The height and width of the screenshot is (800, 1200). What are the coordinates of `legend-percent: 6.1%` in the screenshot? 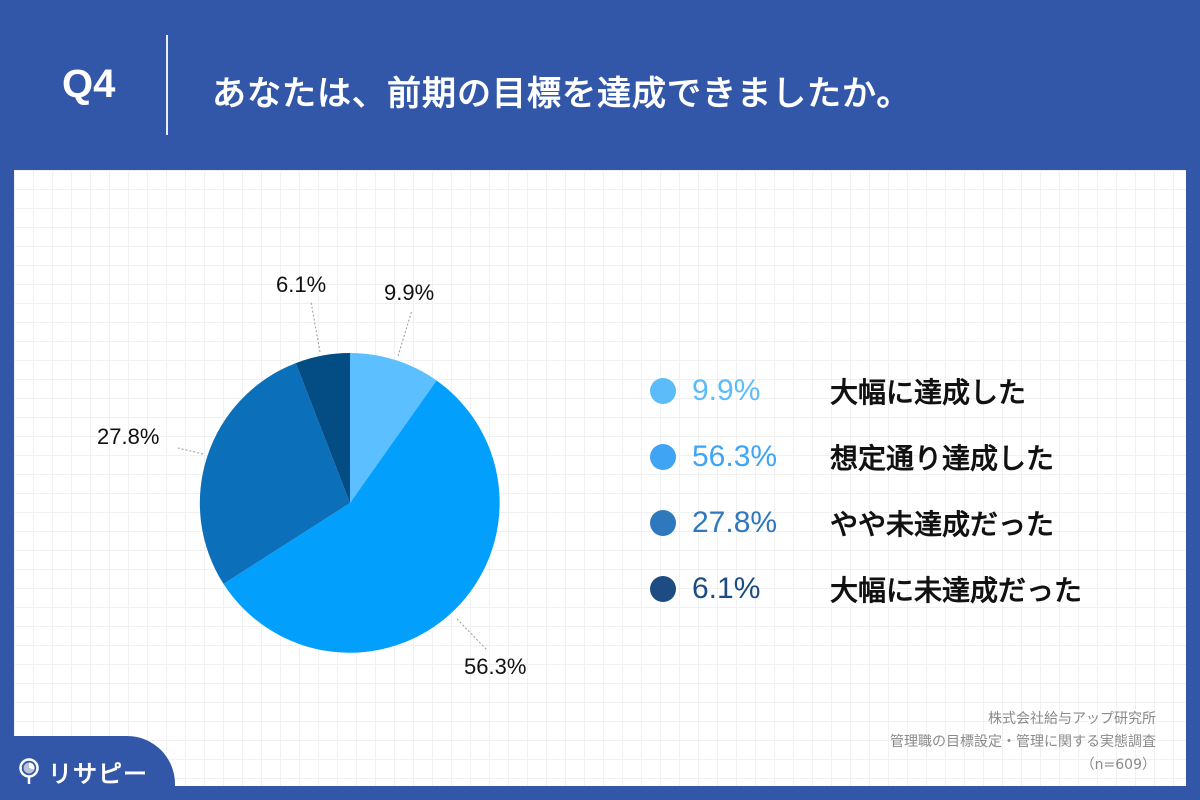 It's located at (726, 588).